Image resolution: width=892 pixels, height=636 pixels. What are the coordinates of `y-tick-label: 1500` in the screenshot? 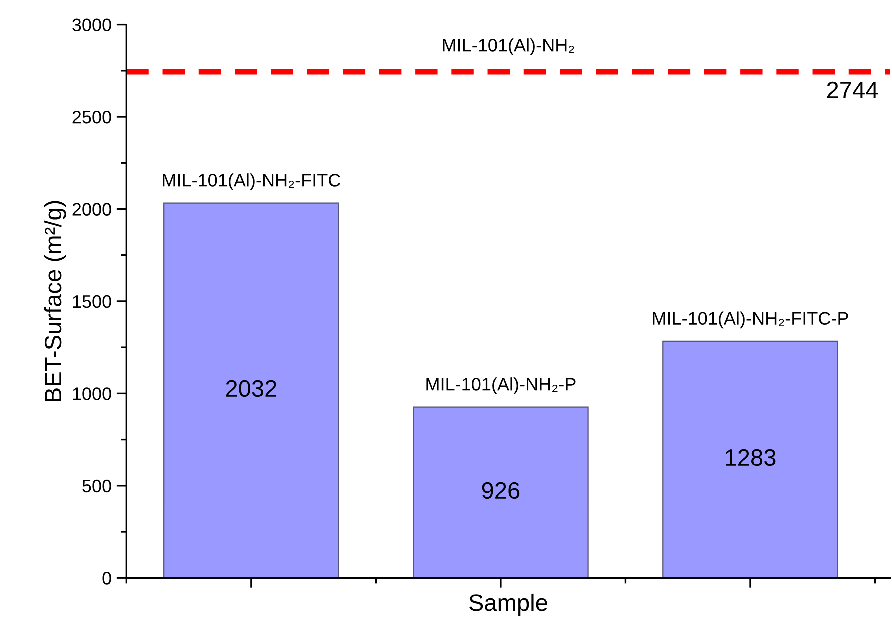 It's located at (92, 301).